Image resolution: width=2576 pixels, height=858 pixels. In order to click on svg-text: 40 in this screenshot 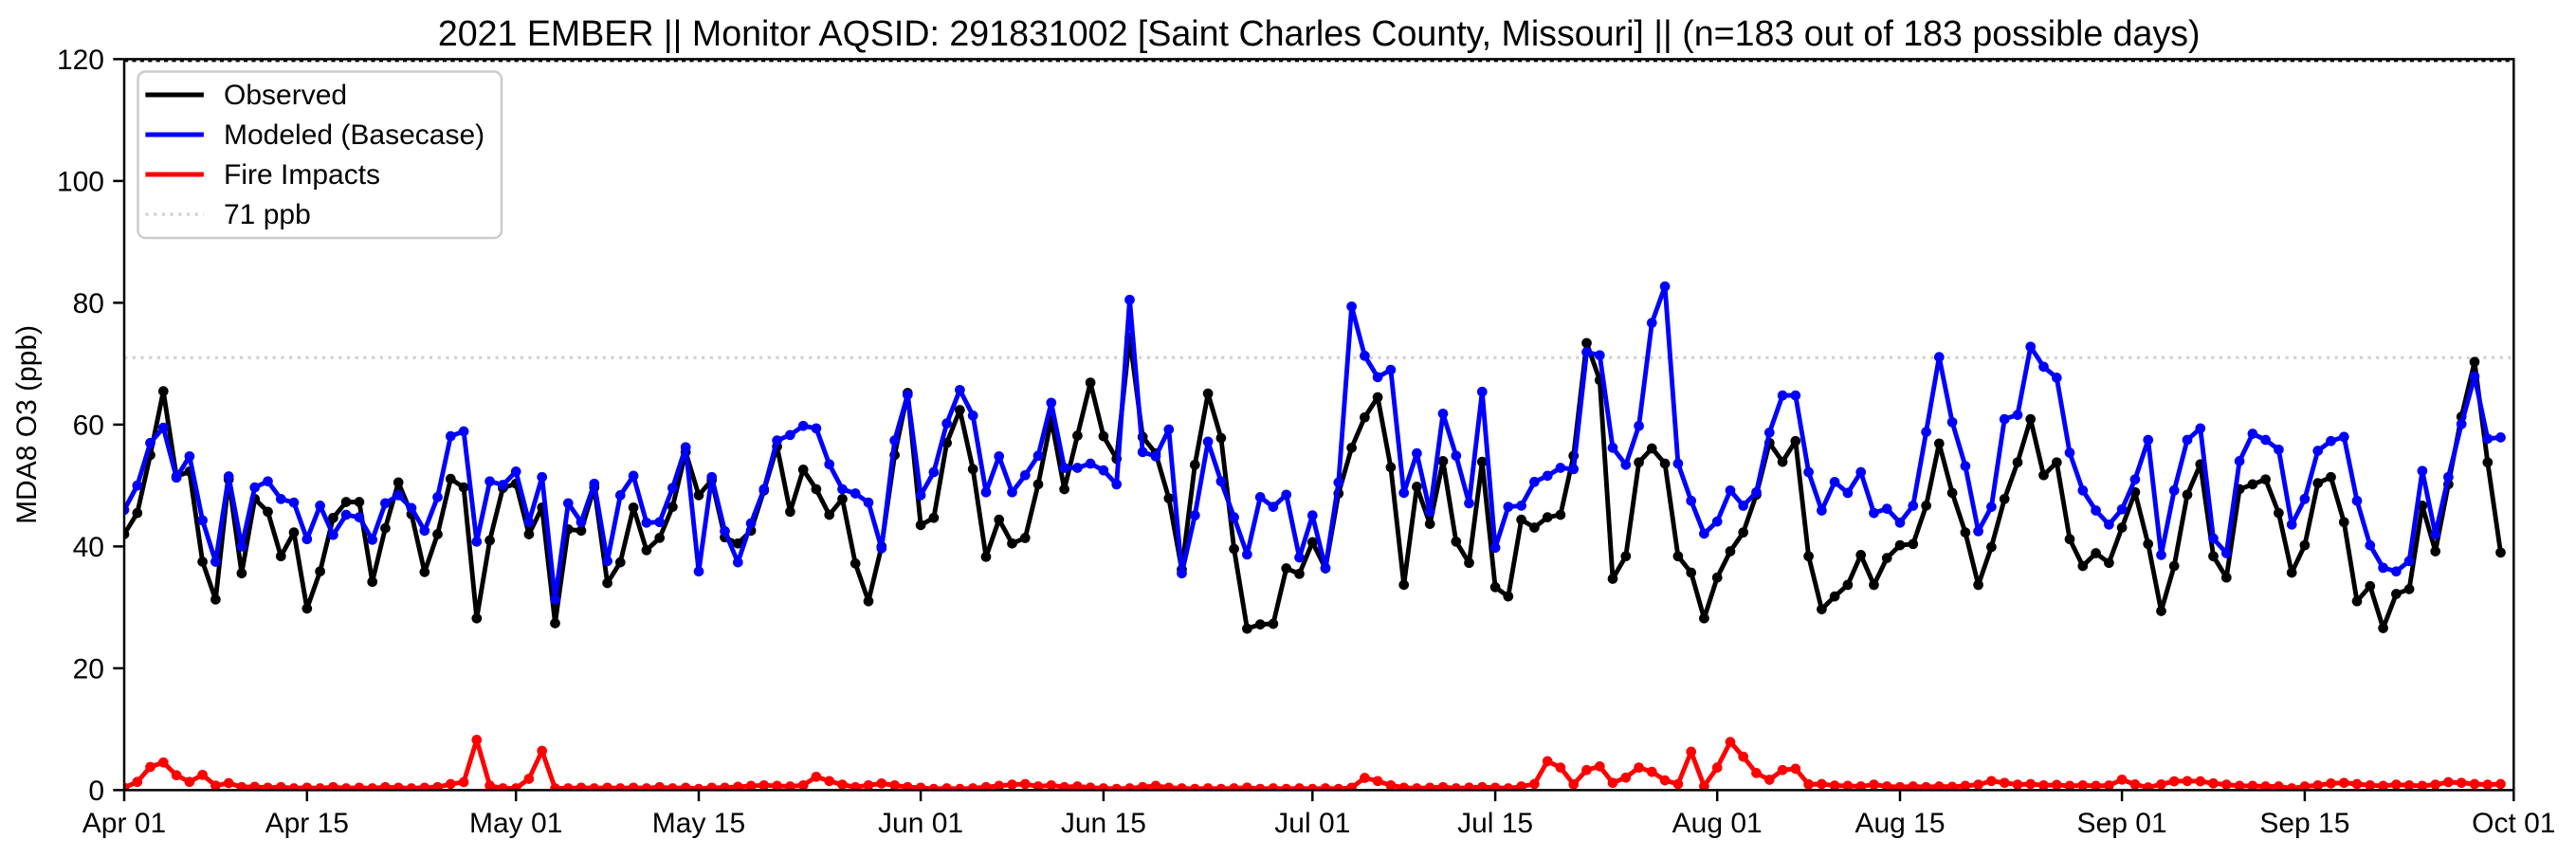, I will do `click(88, 547)`.